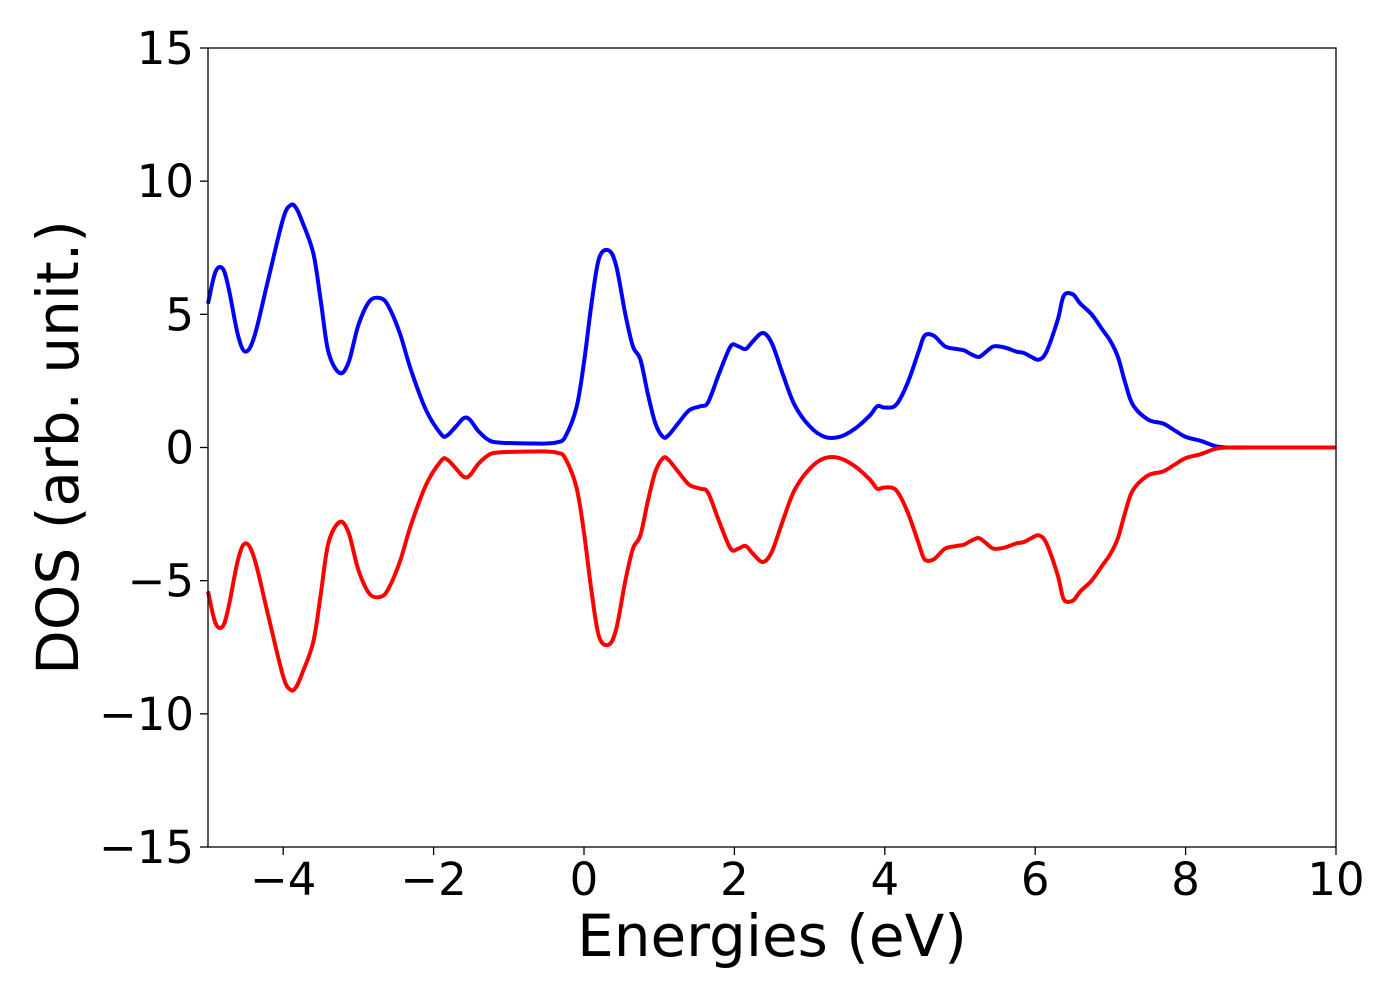 The height and width of the screenshot is (1000, 1400). What do you see at coordinates (734, 879) in the screenshot?
I see `x-tick-label: 2` at bounding box center [734, 879].